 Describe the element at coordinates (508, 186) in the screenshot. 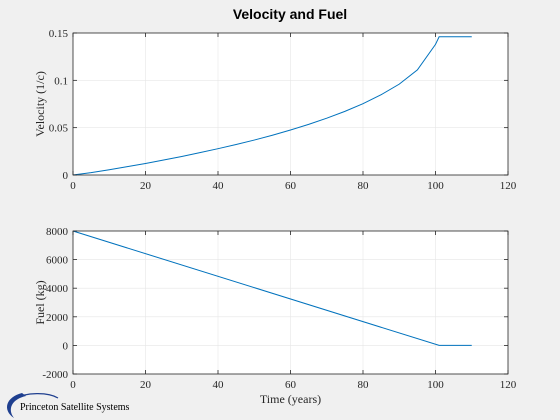

I see `velocity-xtick-label: 120` at that location.